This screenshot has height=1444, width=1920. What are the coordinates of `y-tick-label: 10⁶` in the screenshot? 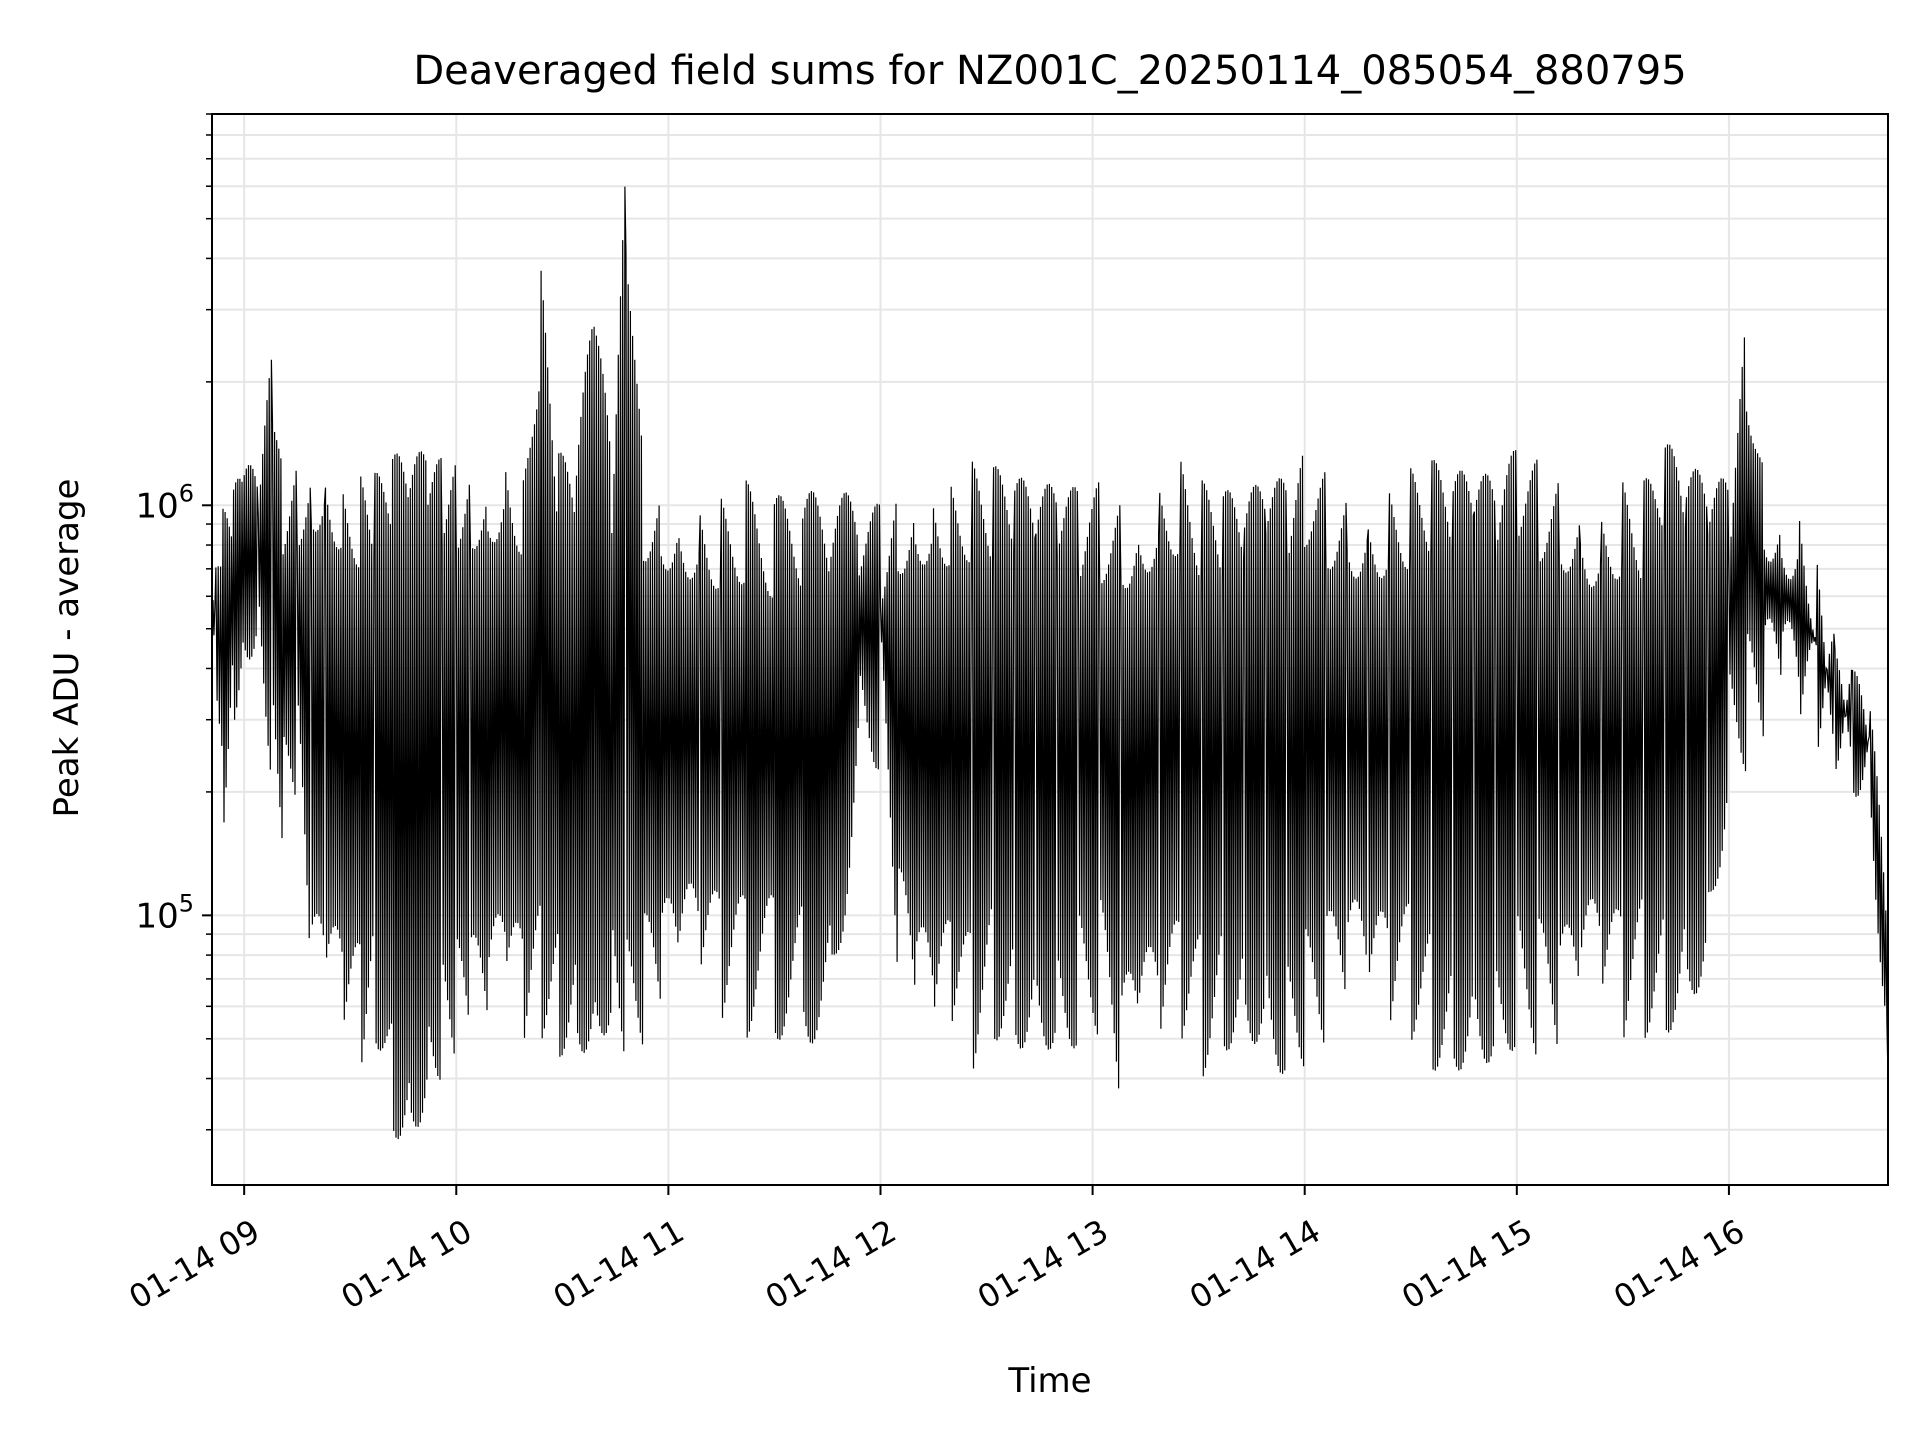 It's located at (164, 502).